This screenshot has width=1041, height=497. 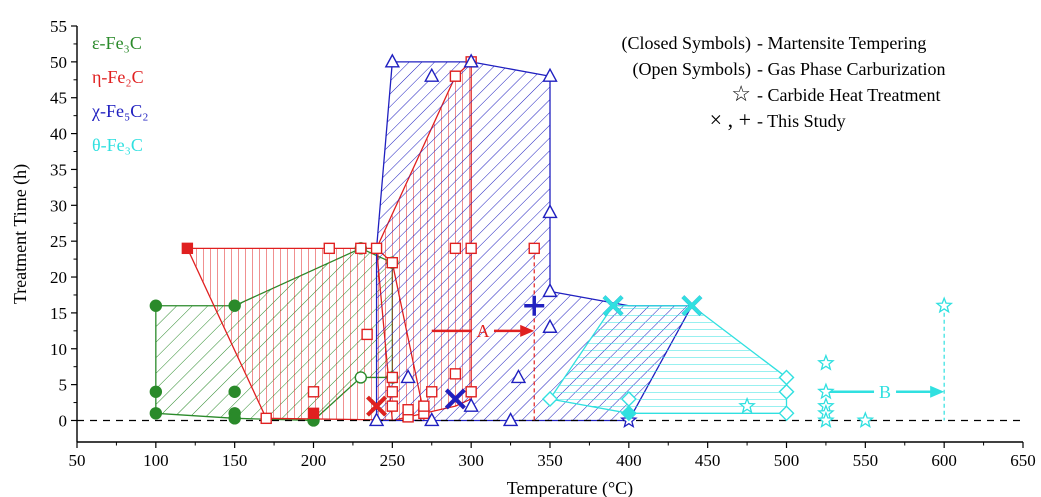 I want to click on legend-symbol-2: ☆, so click(x=741, y=93).